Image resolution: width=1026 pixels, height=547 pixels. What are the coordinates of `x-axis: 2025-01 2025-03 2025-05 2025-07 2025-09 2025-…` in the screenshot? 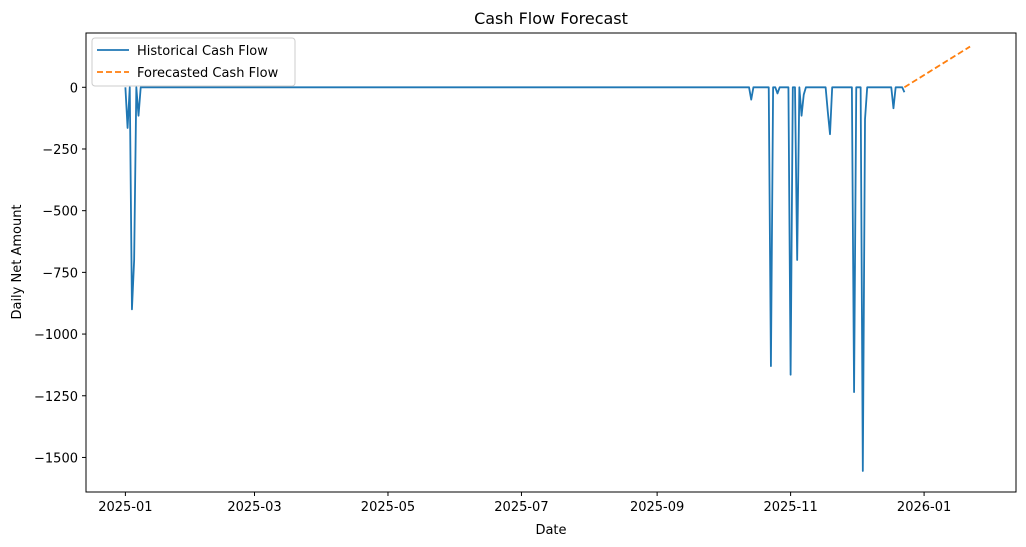 It's located at (524, 503).